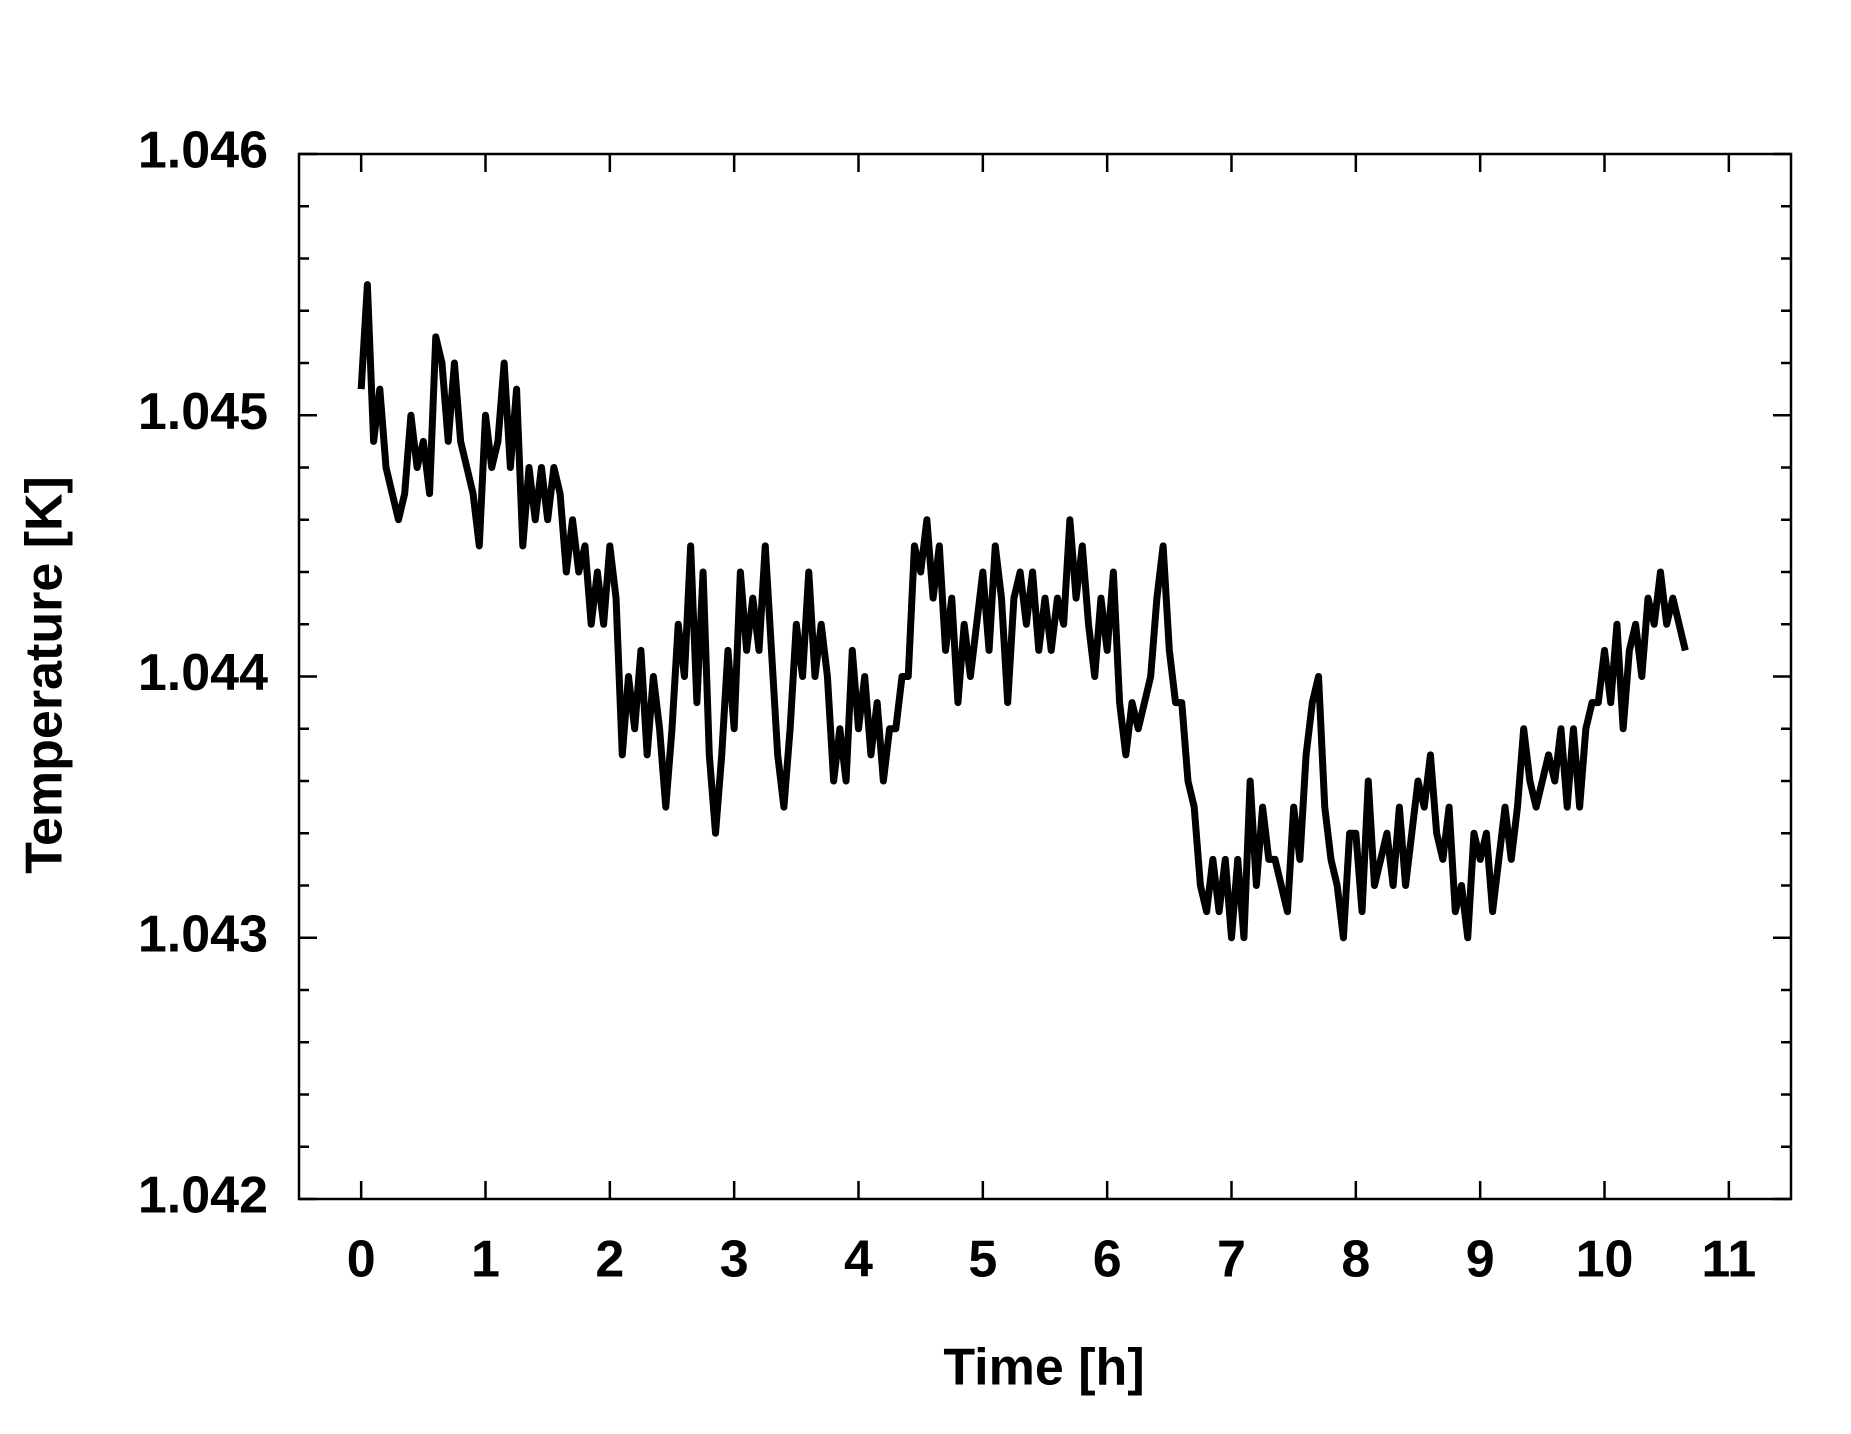 The height and width of the screenshot is (1434, 1851). Describe the element at coordinates (361, 1260) in the screenshot. I see `x-tick-label: 0` at that location.